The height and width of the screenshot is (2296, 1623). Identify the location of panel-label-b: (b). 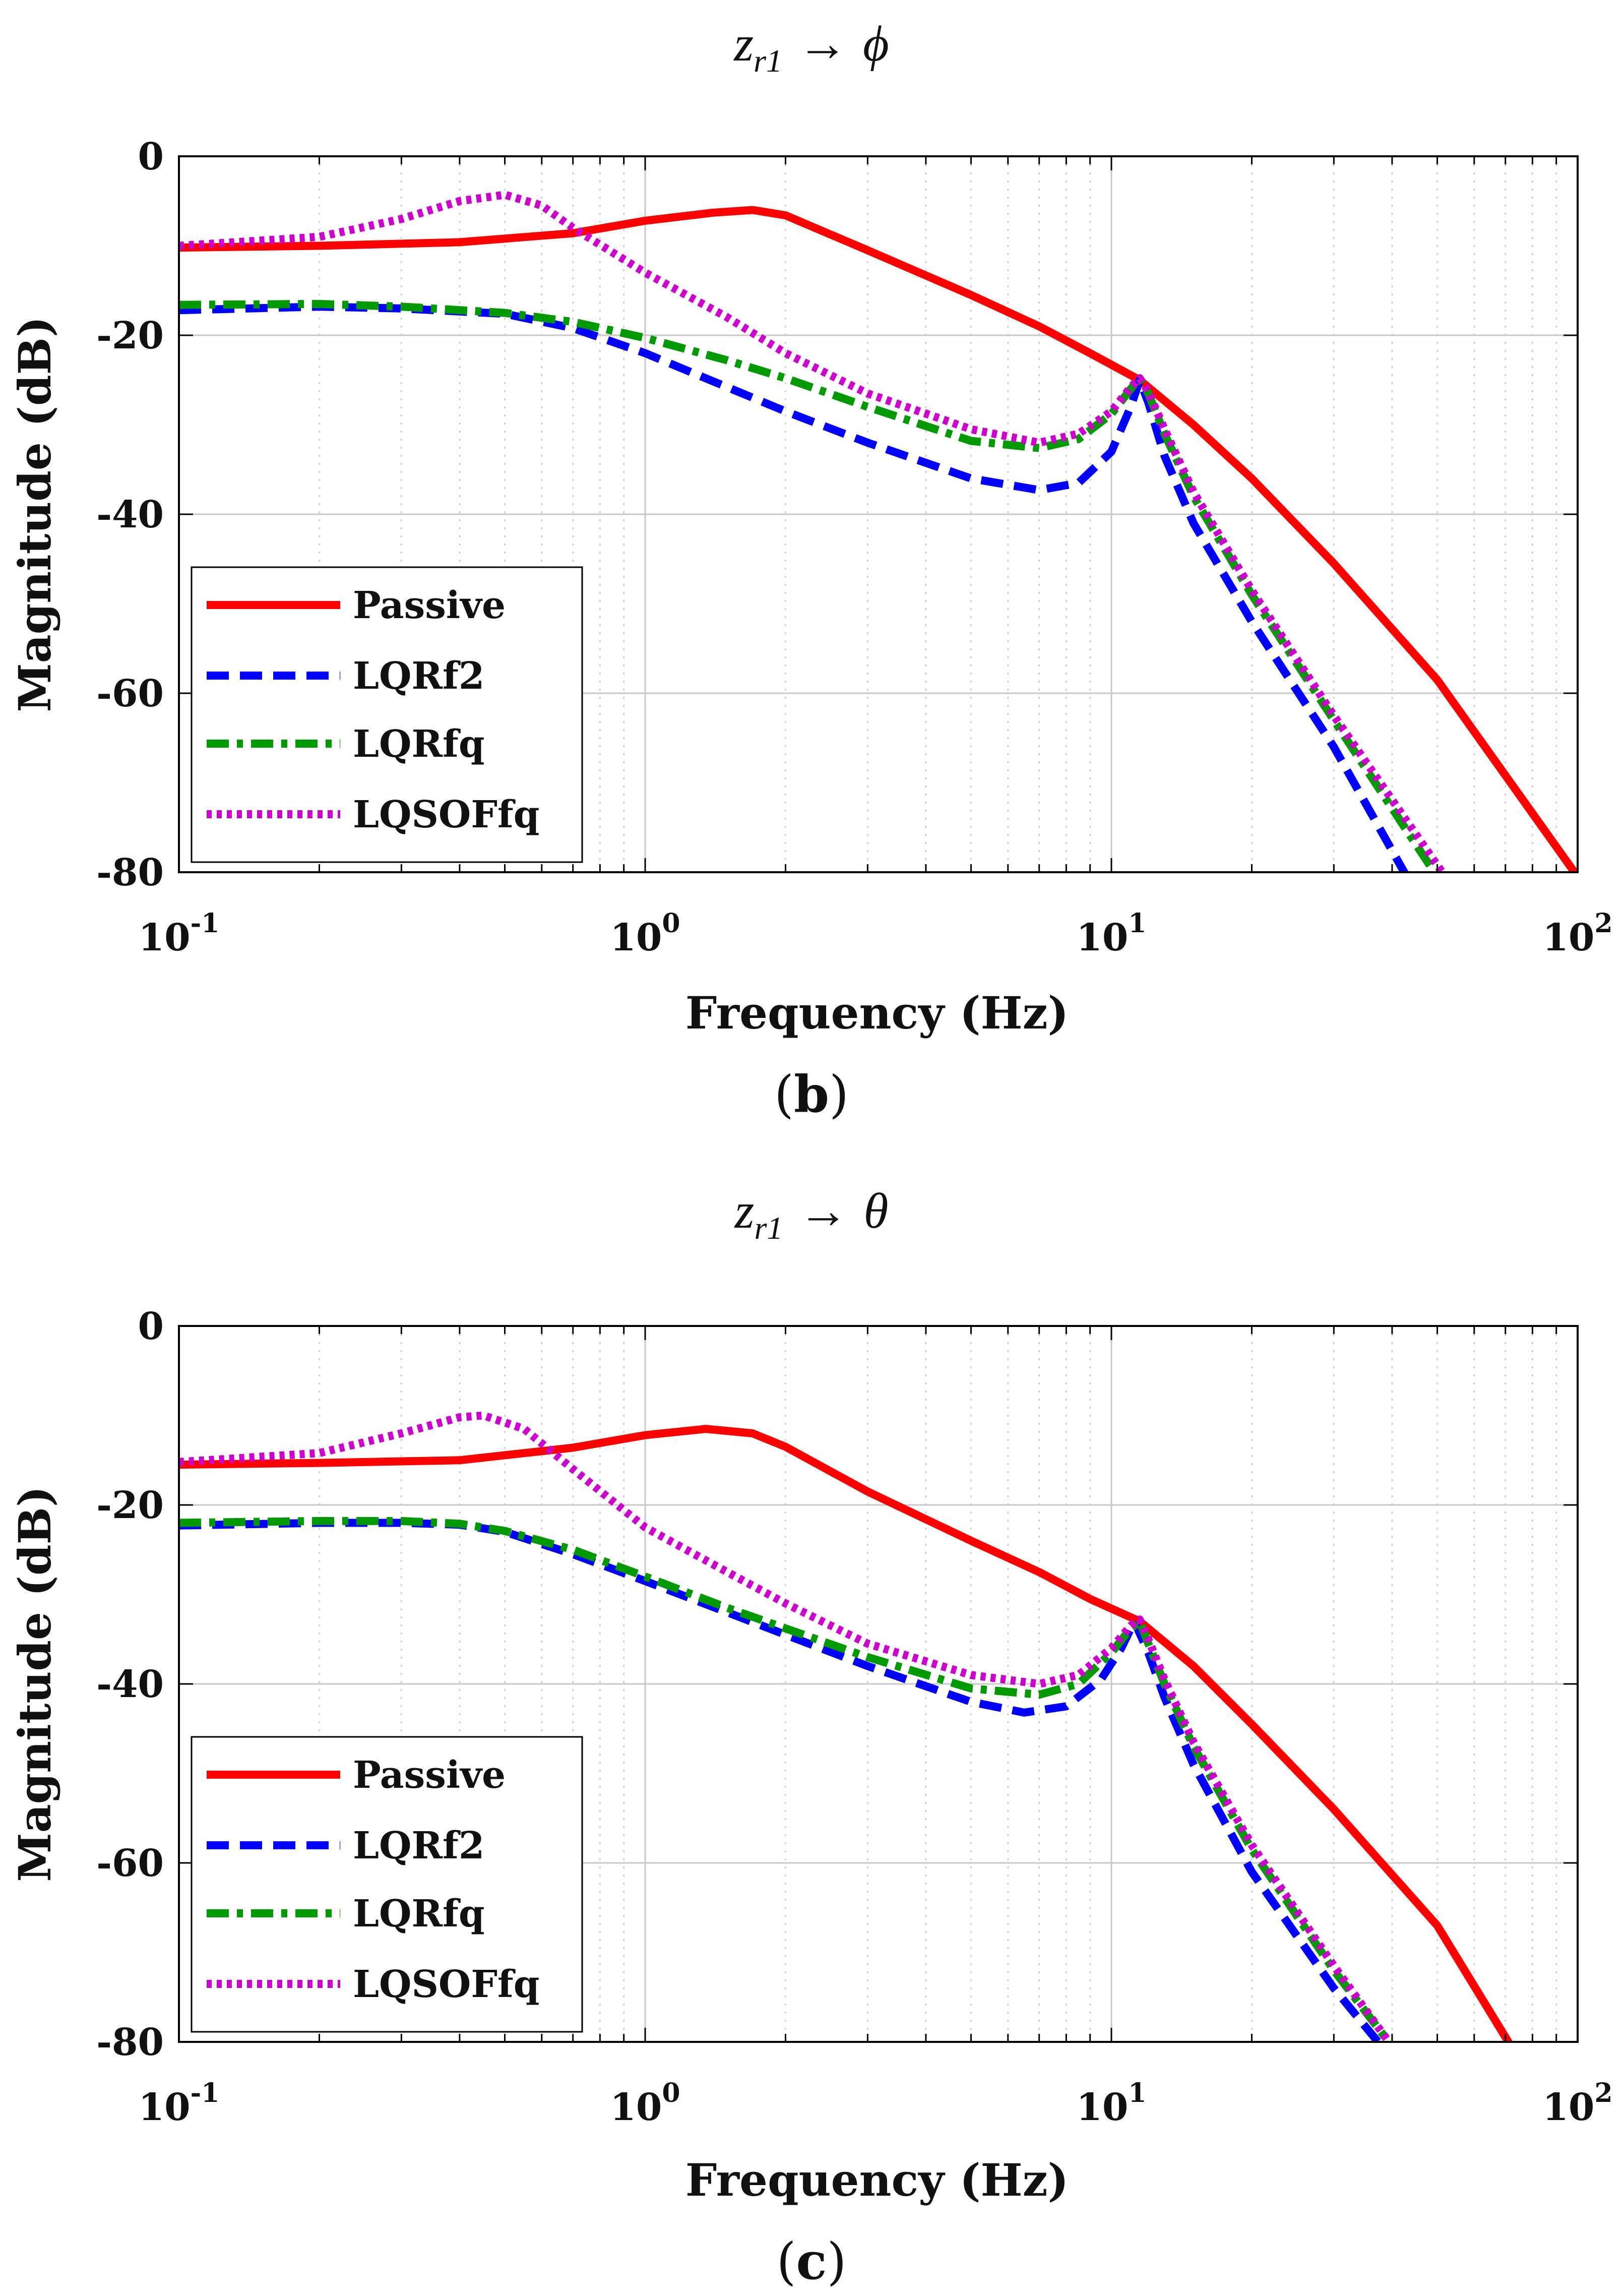
(811, 1094).